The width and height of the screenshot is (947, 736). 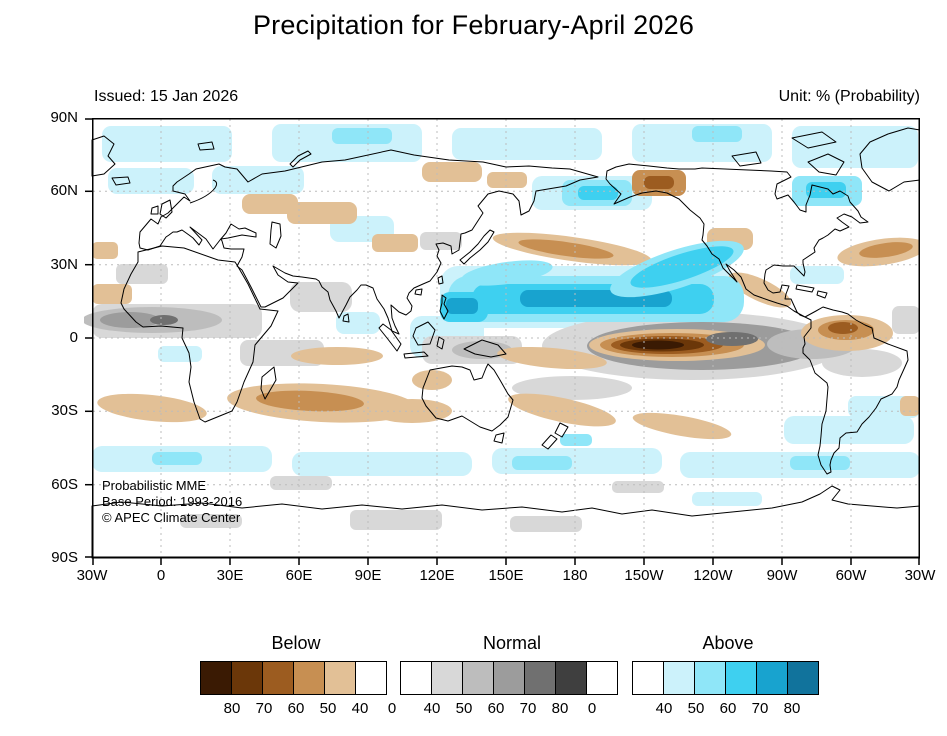 I want to click on legend-group-label-above: Above, so click(x=728, y=643).